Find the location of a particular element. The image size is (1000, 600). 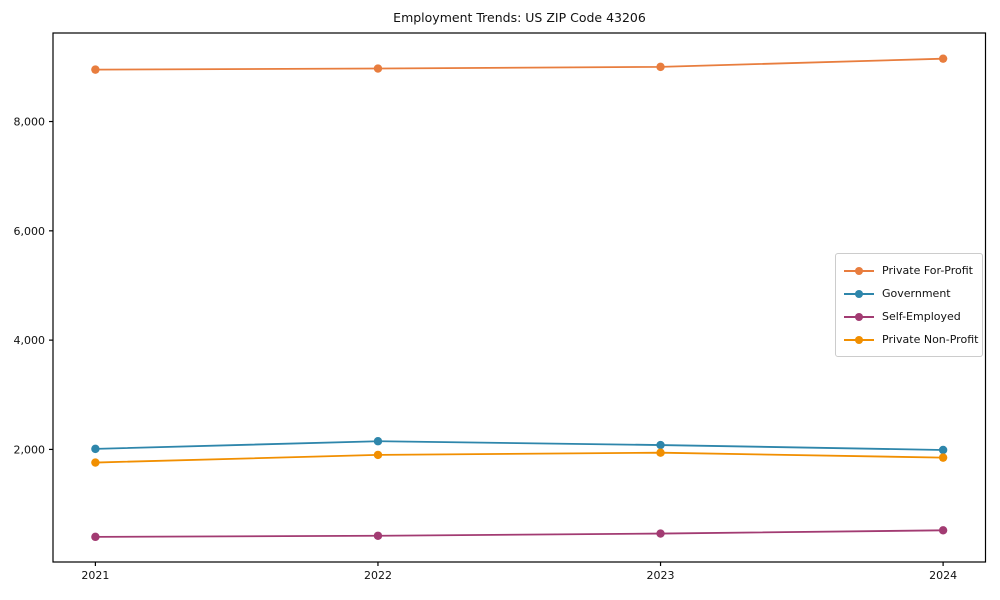

legend-item: Government is located at coordinates (909, 293).